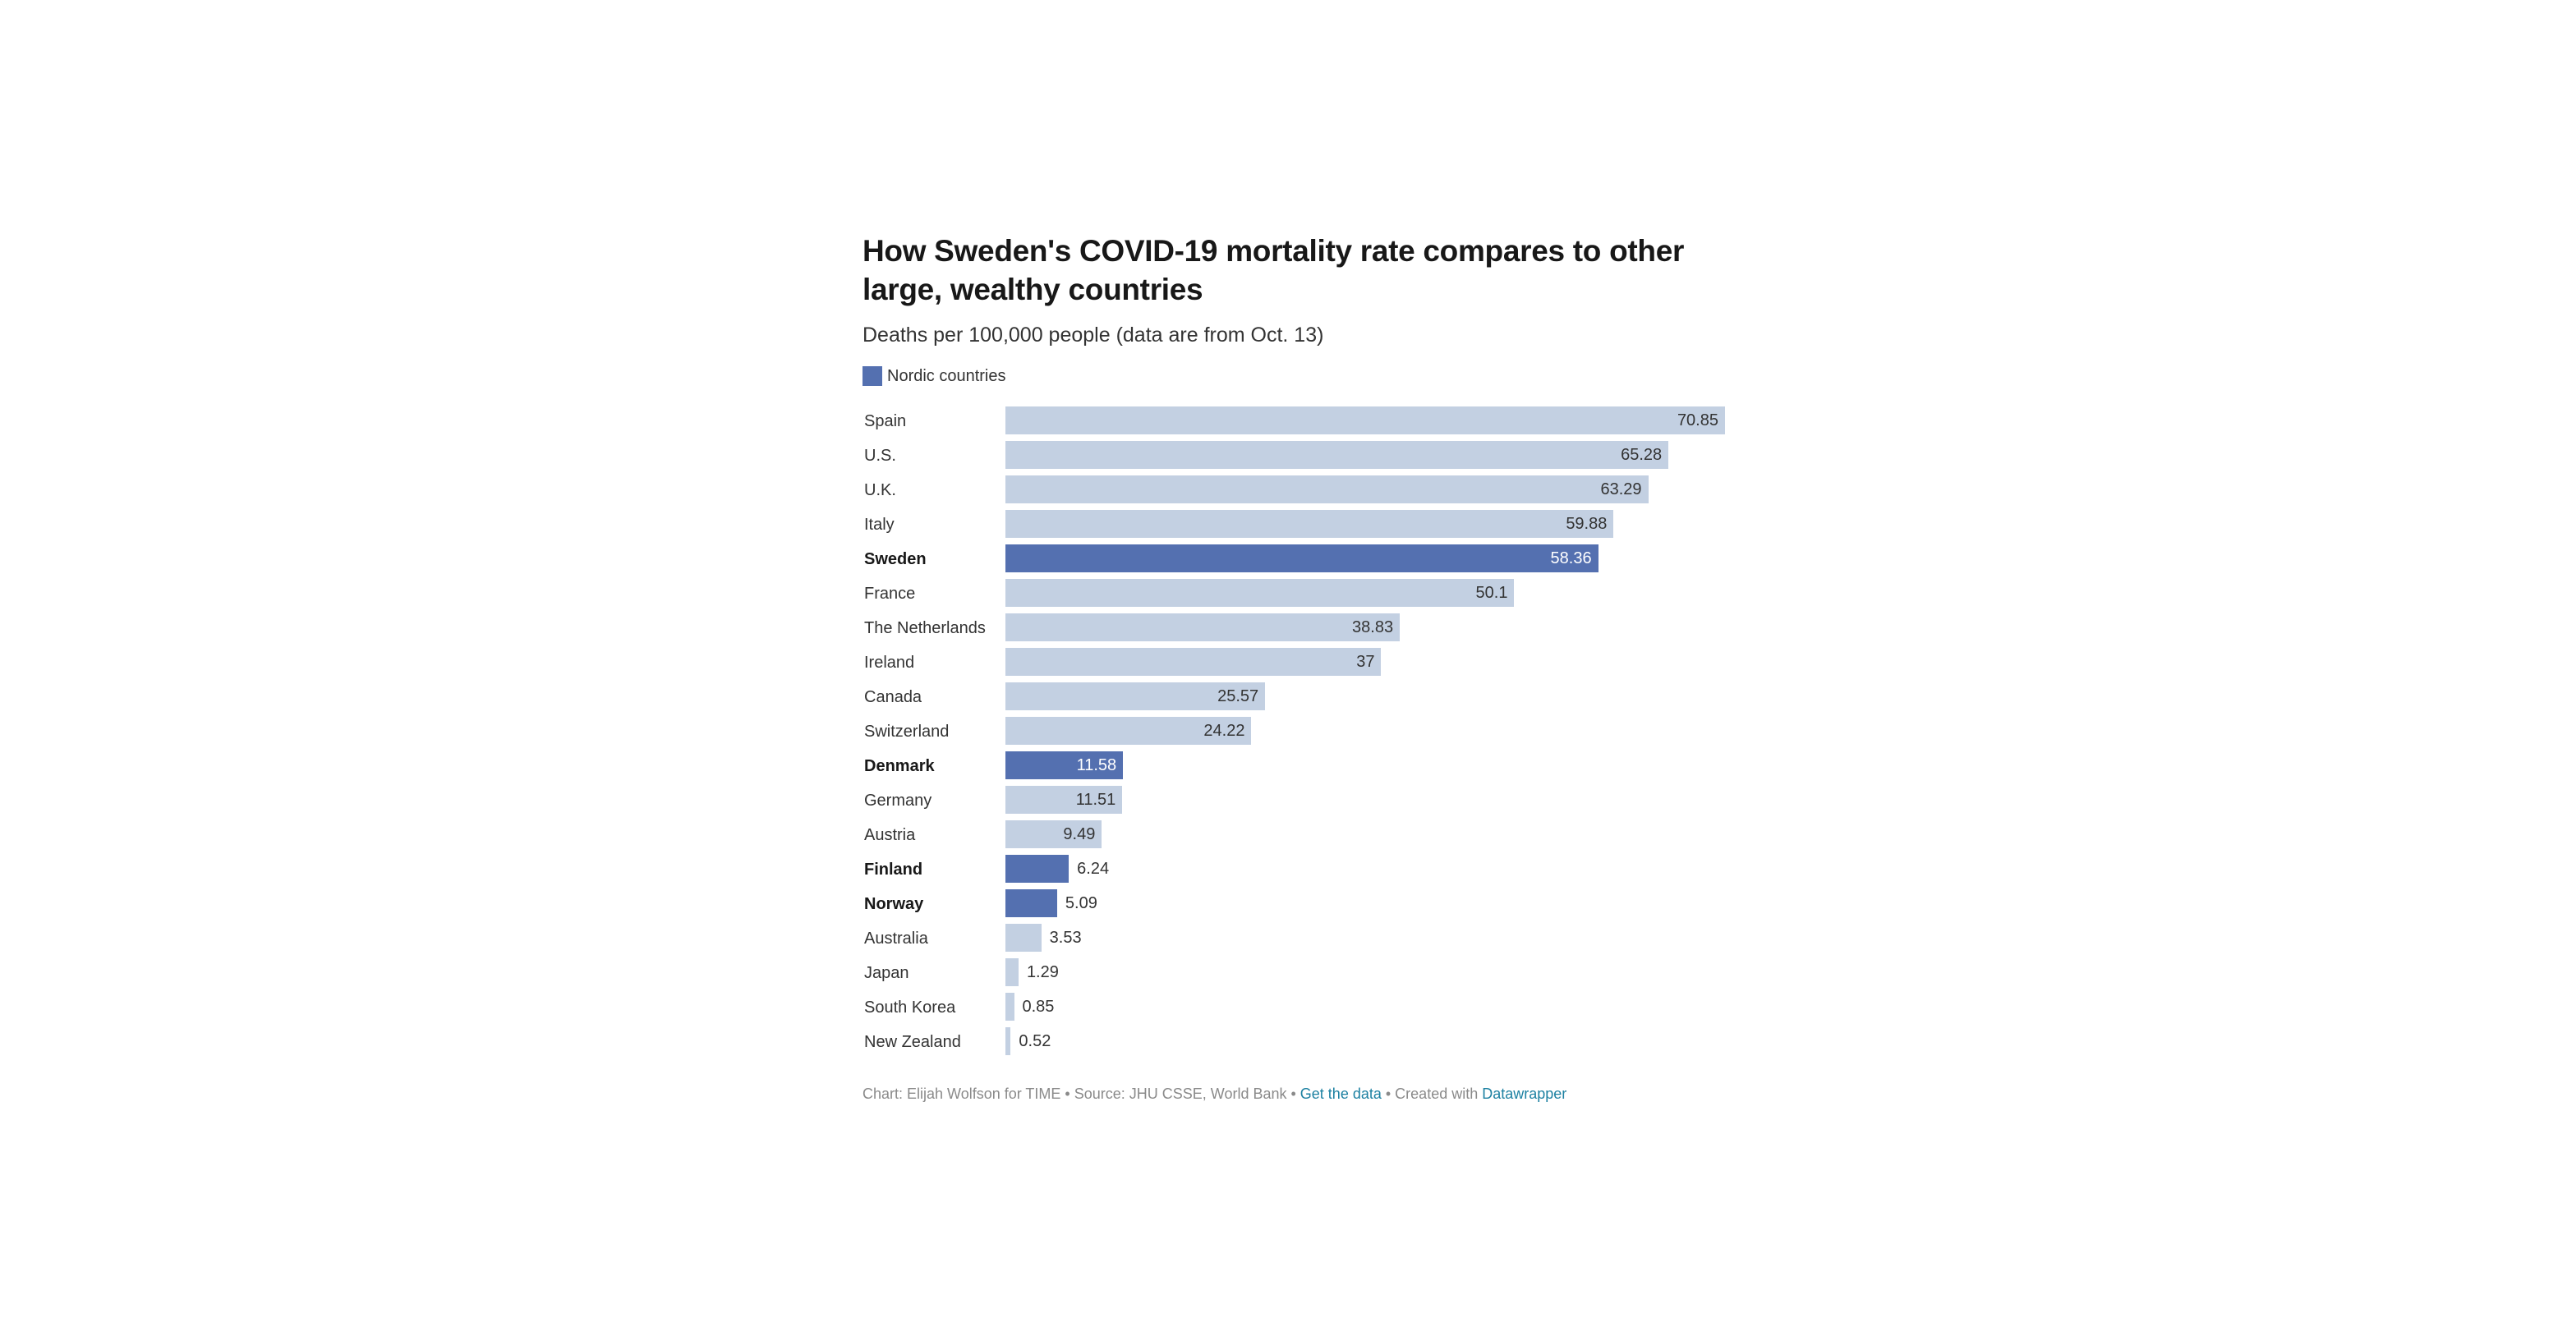 Image resolution: width=2576 pixels, height=1336 pixels. I want to click on value-label: 11.58, so click(1096, 765).